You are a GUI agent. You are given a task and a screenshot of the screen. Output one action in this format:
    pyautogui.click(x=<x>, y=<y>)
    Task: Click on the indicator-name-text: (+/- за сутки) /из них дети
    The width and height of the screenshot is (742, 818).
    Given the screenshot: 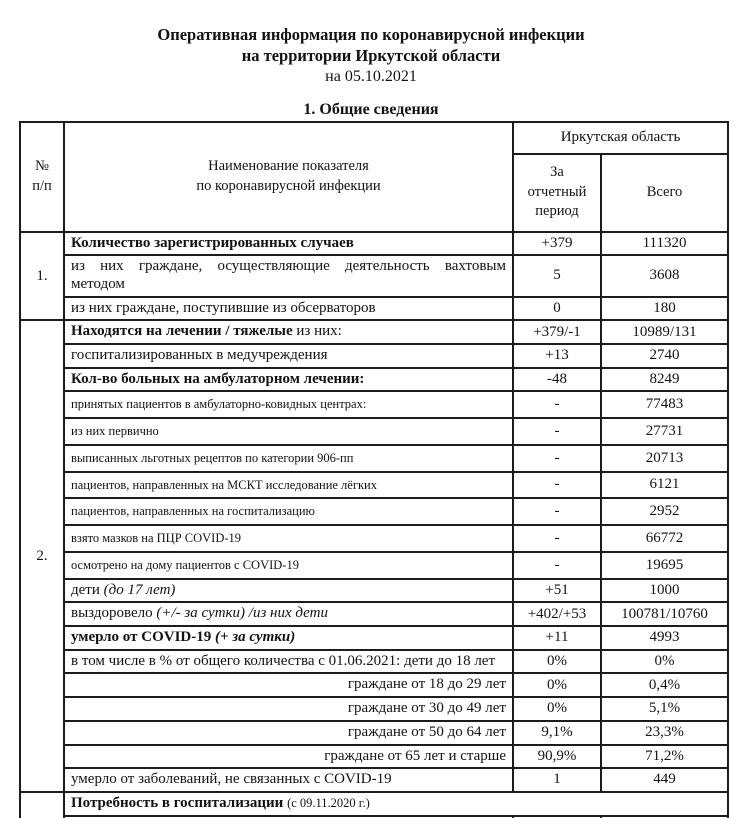 What is the action you would take?
    pyautogui.click(x=242, y=613)
    